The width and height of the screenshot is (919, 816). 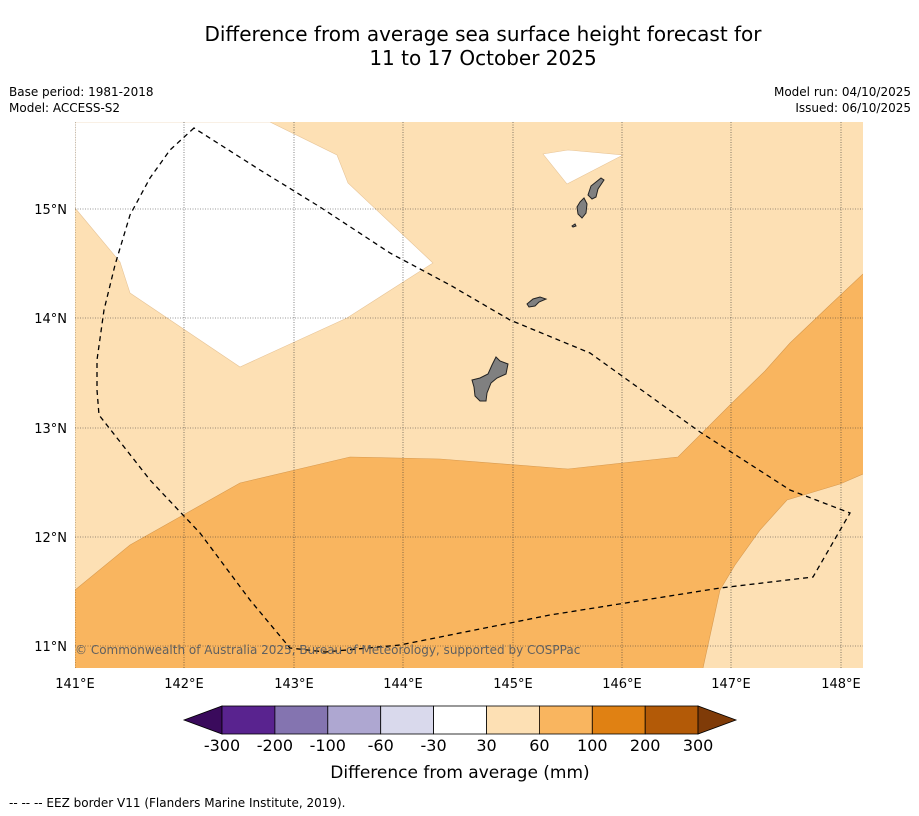 What do you see at coordinates (574, 225) in the screenshot?
I see `island-aguijan` at bounding box center [574, 225].